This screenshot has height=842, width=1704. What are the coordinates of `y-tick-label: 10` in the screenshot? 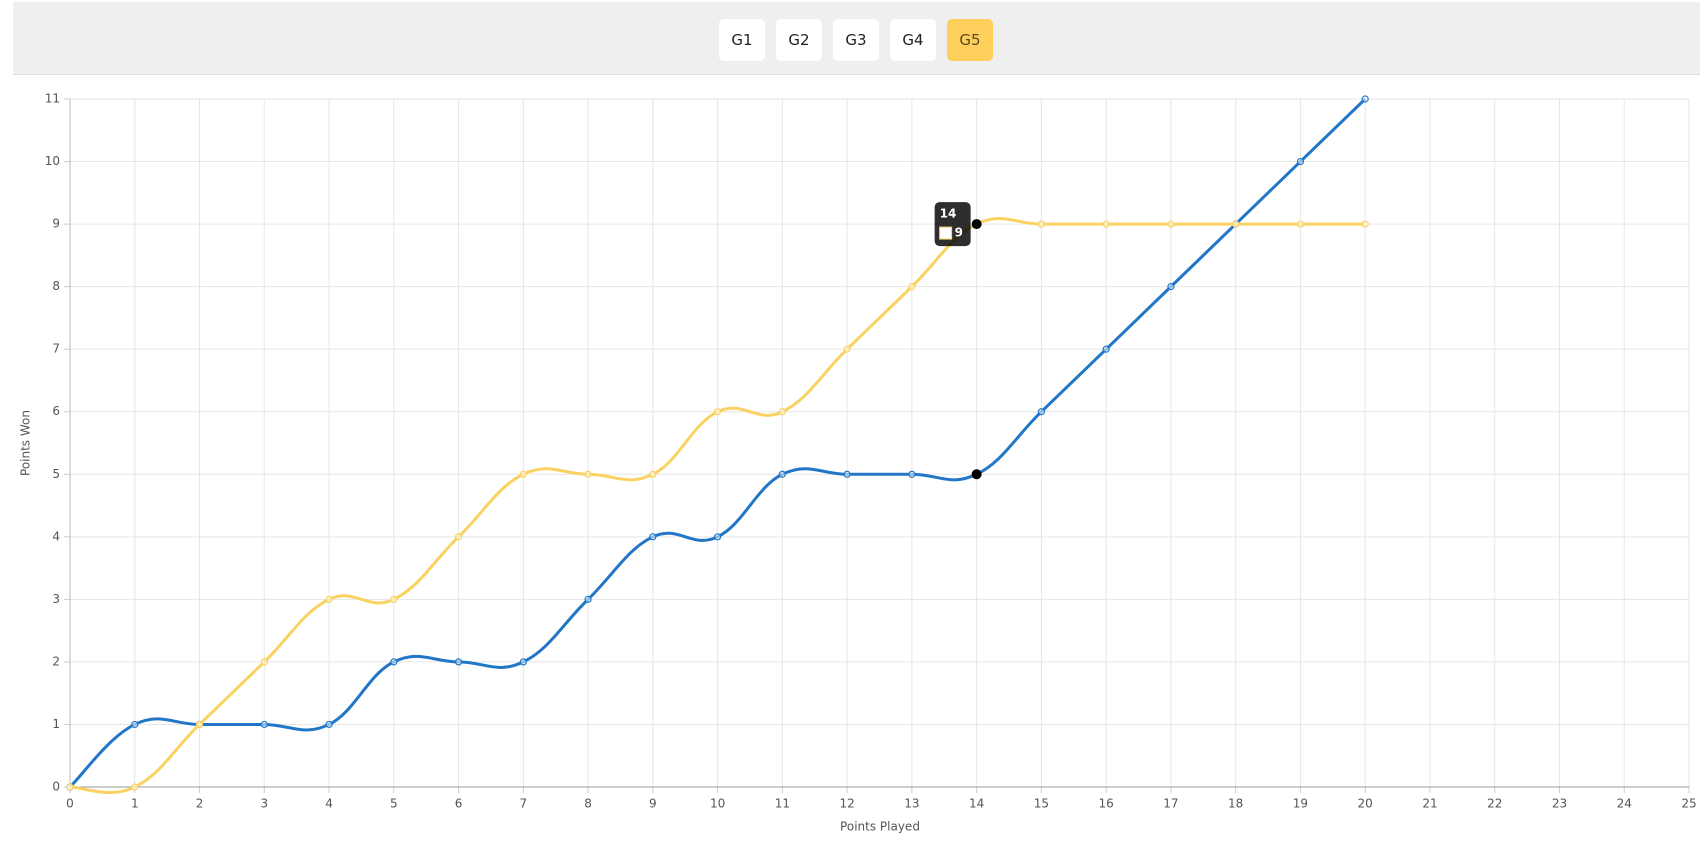 It's located at (52, 161).